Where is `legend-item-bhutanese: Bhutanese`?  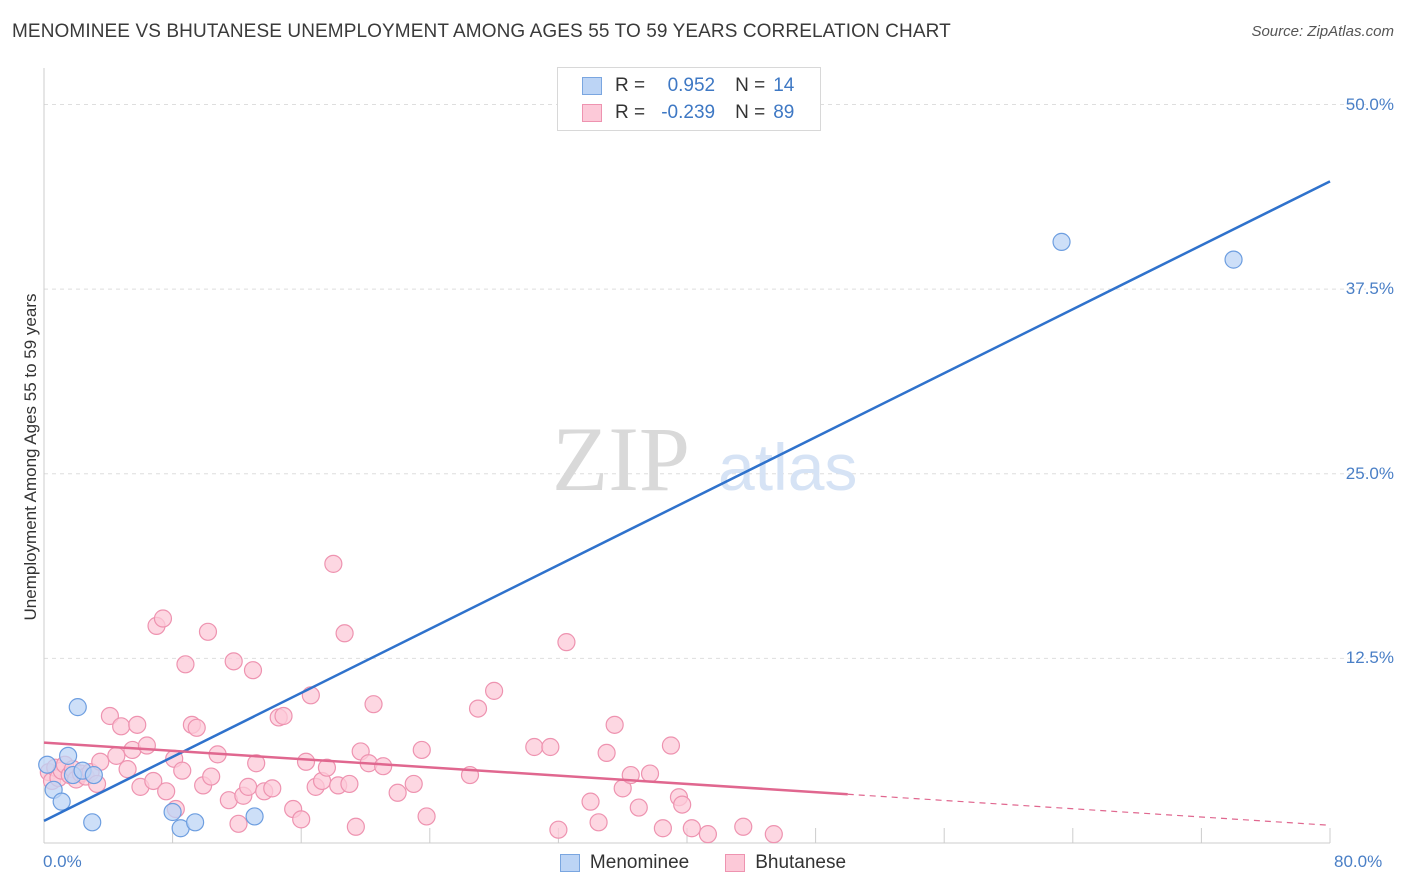
legend-item-bhutanese: Bhutanese is located at coordinates (785, 863).